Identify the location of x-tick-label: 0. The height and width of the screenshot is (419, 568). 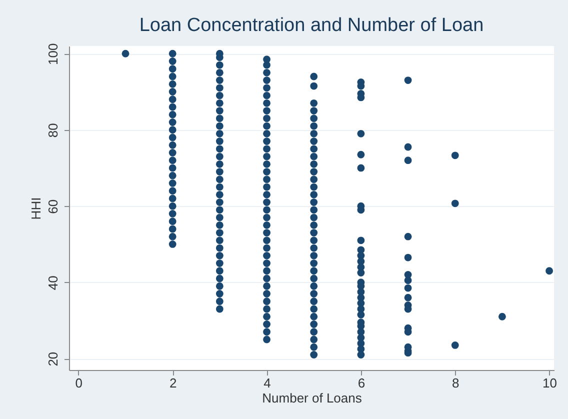
(79, 383).